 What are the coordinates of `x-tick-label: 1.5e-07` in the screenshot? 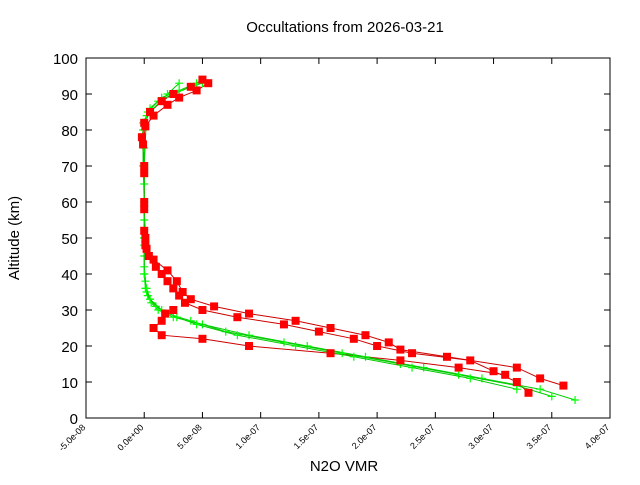 It's located at (306, 436).